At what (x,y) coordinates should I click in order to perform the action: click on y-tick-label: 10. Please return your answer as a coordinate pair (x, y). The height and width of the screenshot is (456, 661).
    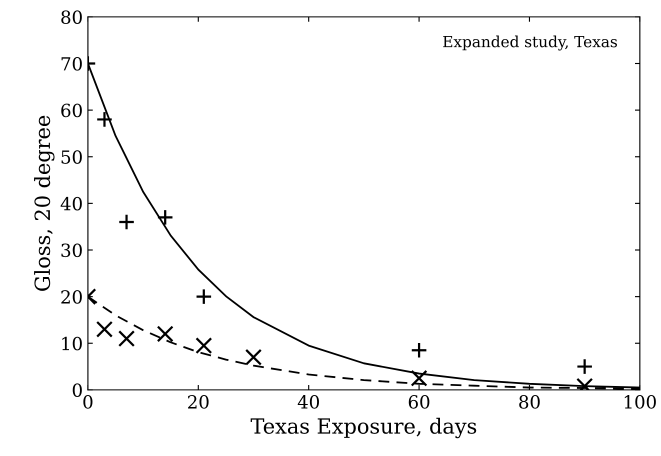
    Looking at the image, I should click on (72, 343).